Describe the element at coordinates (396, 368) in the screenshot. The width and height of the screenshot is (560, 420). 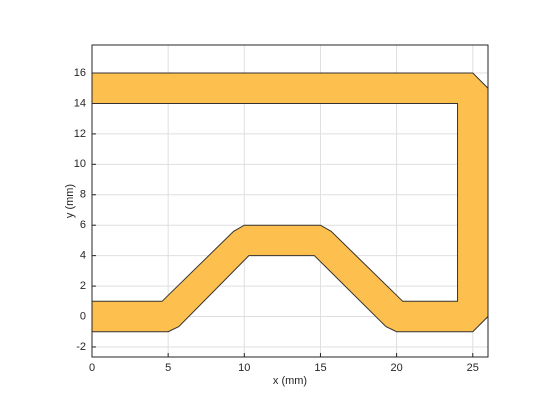
I see `x-tick-label: 20` at that location.